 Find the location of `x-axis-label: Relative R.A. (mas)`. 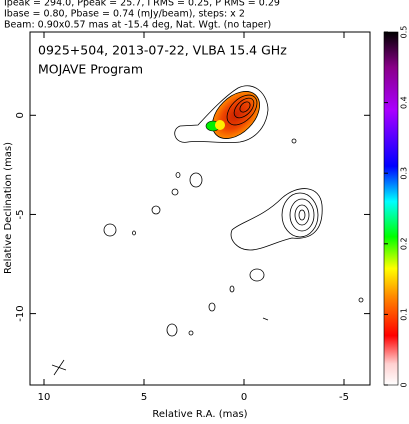

x-axis-label: Relative R.A. (mas) is located at coordinates (199, 414).